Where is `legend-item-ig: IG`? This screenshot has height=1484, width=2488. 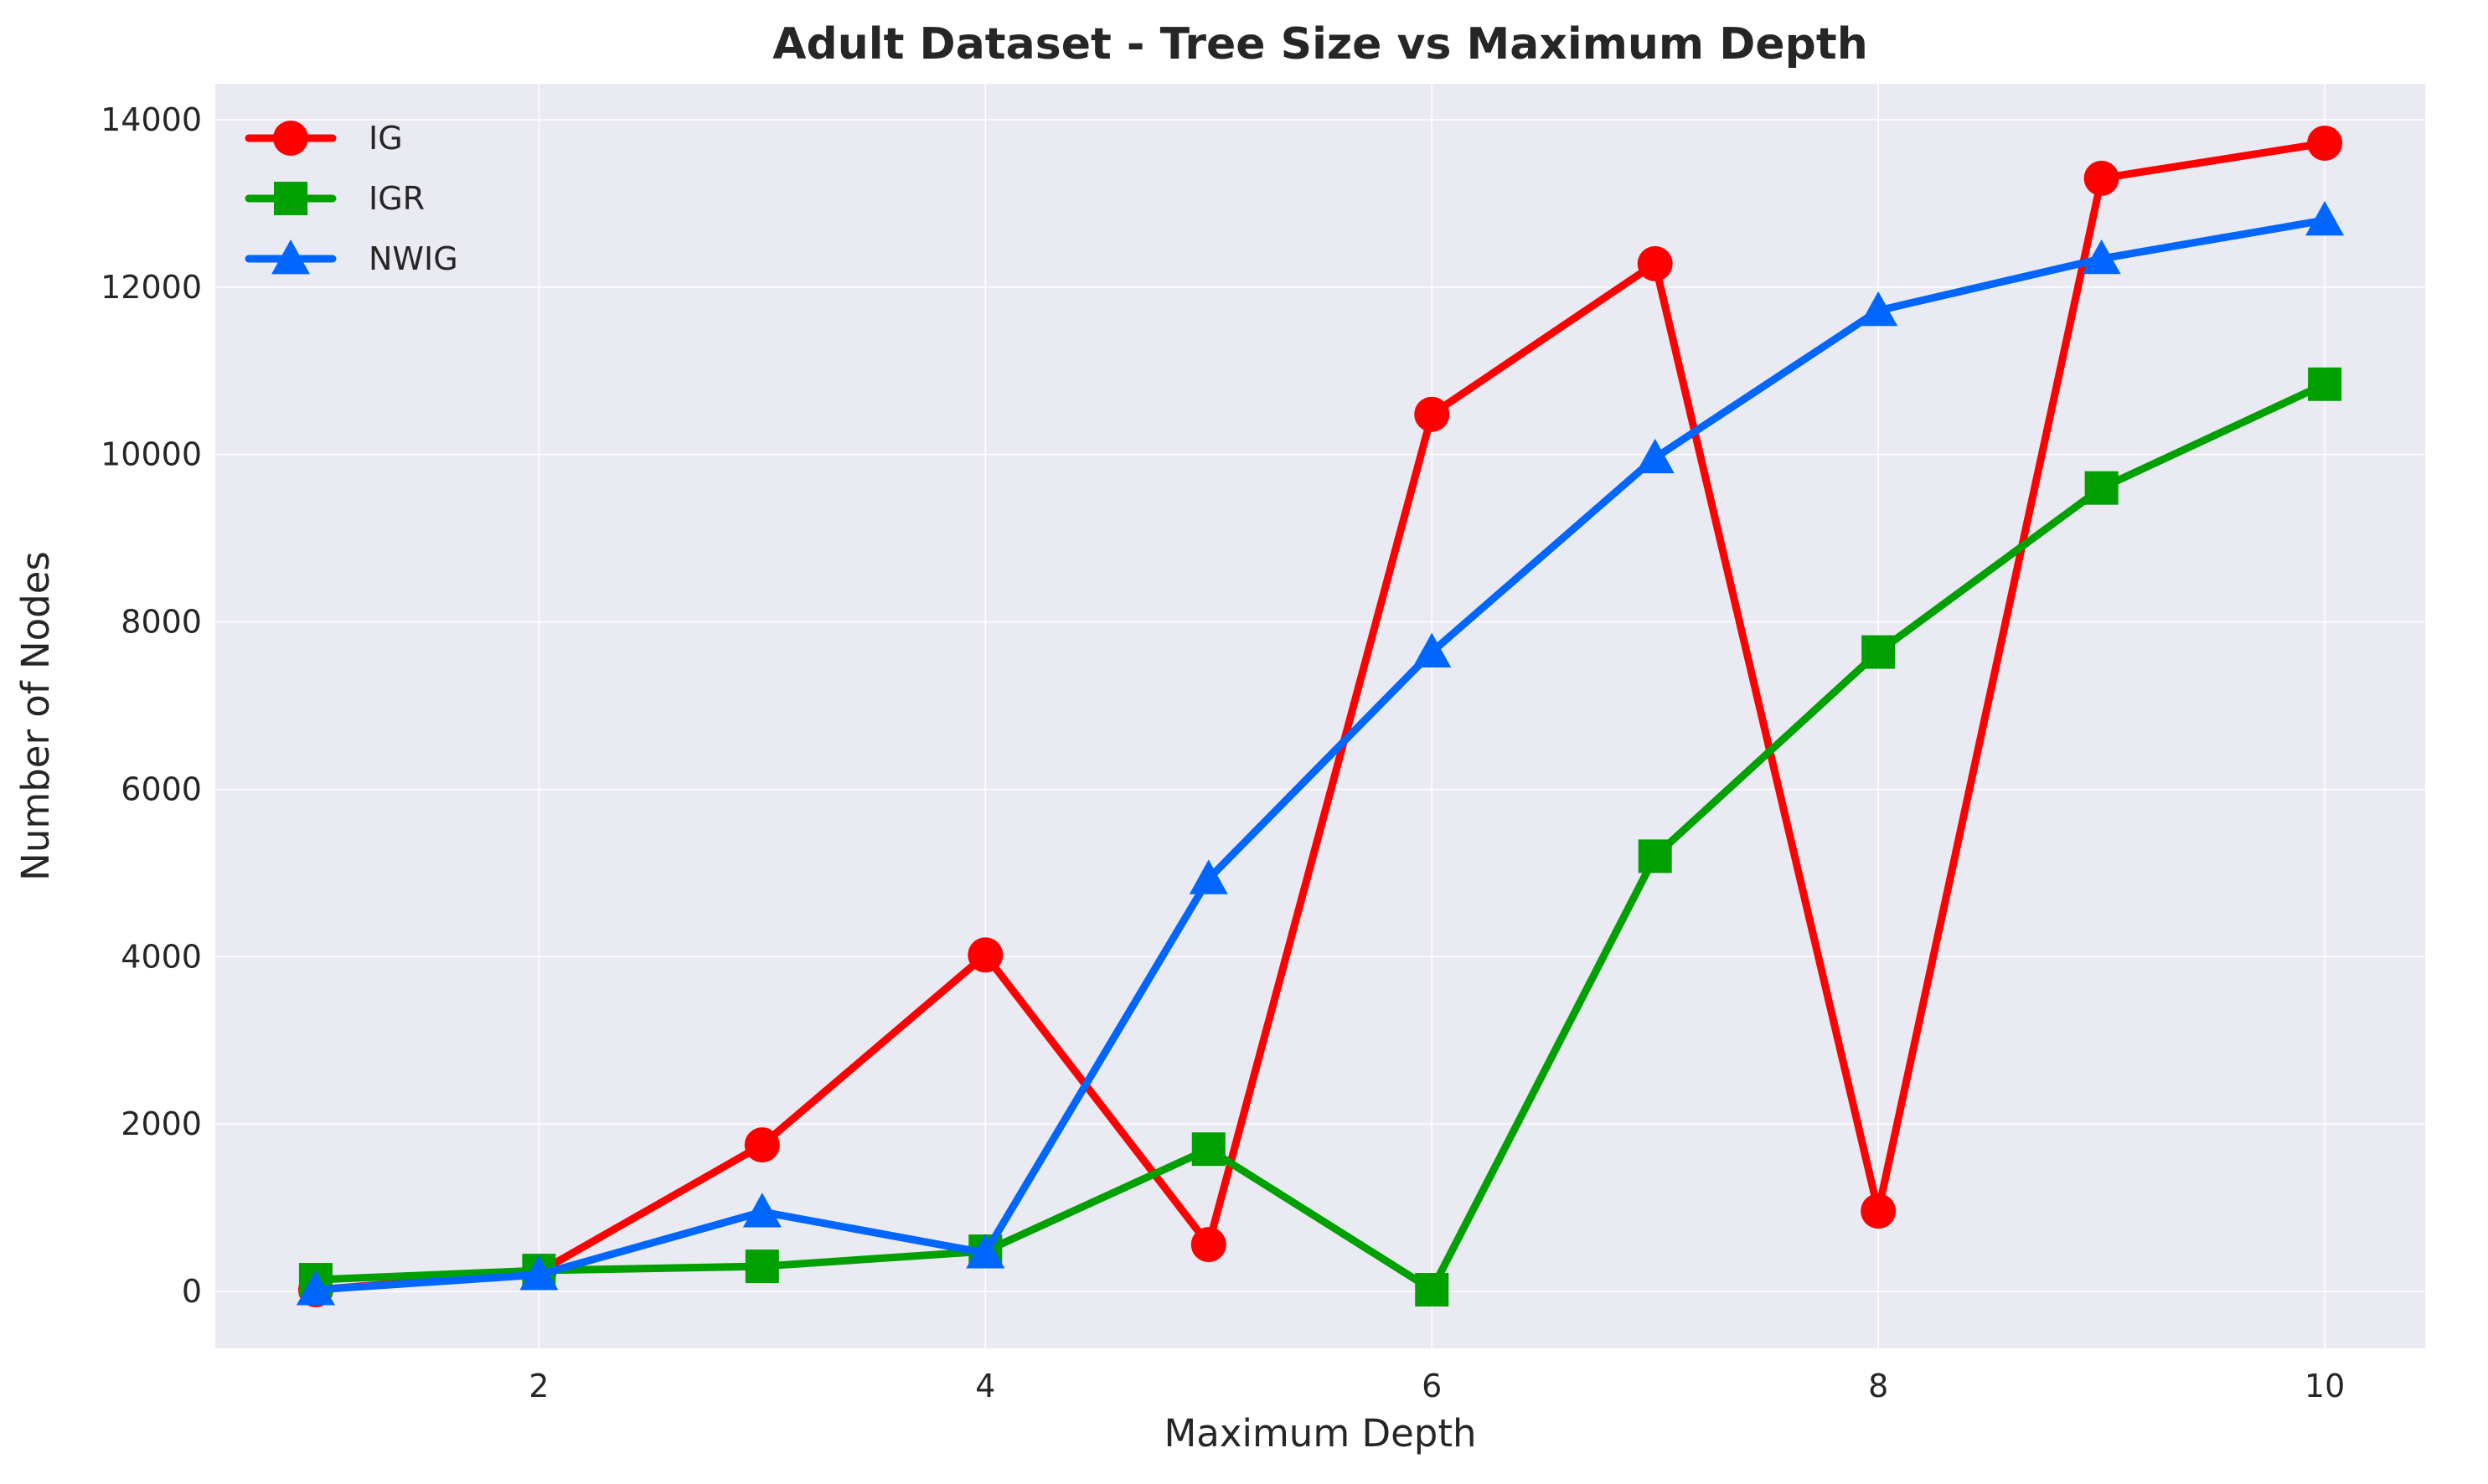 legend-item-ig: IG is located at coordinates (324, 138).